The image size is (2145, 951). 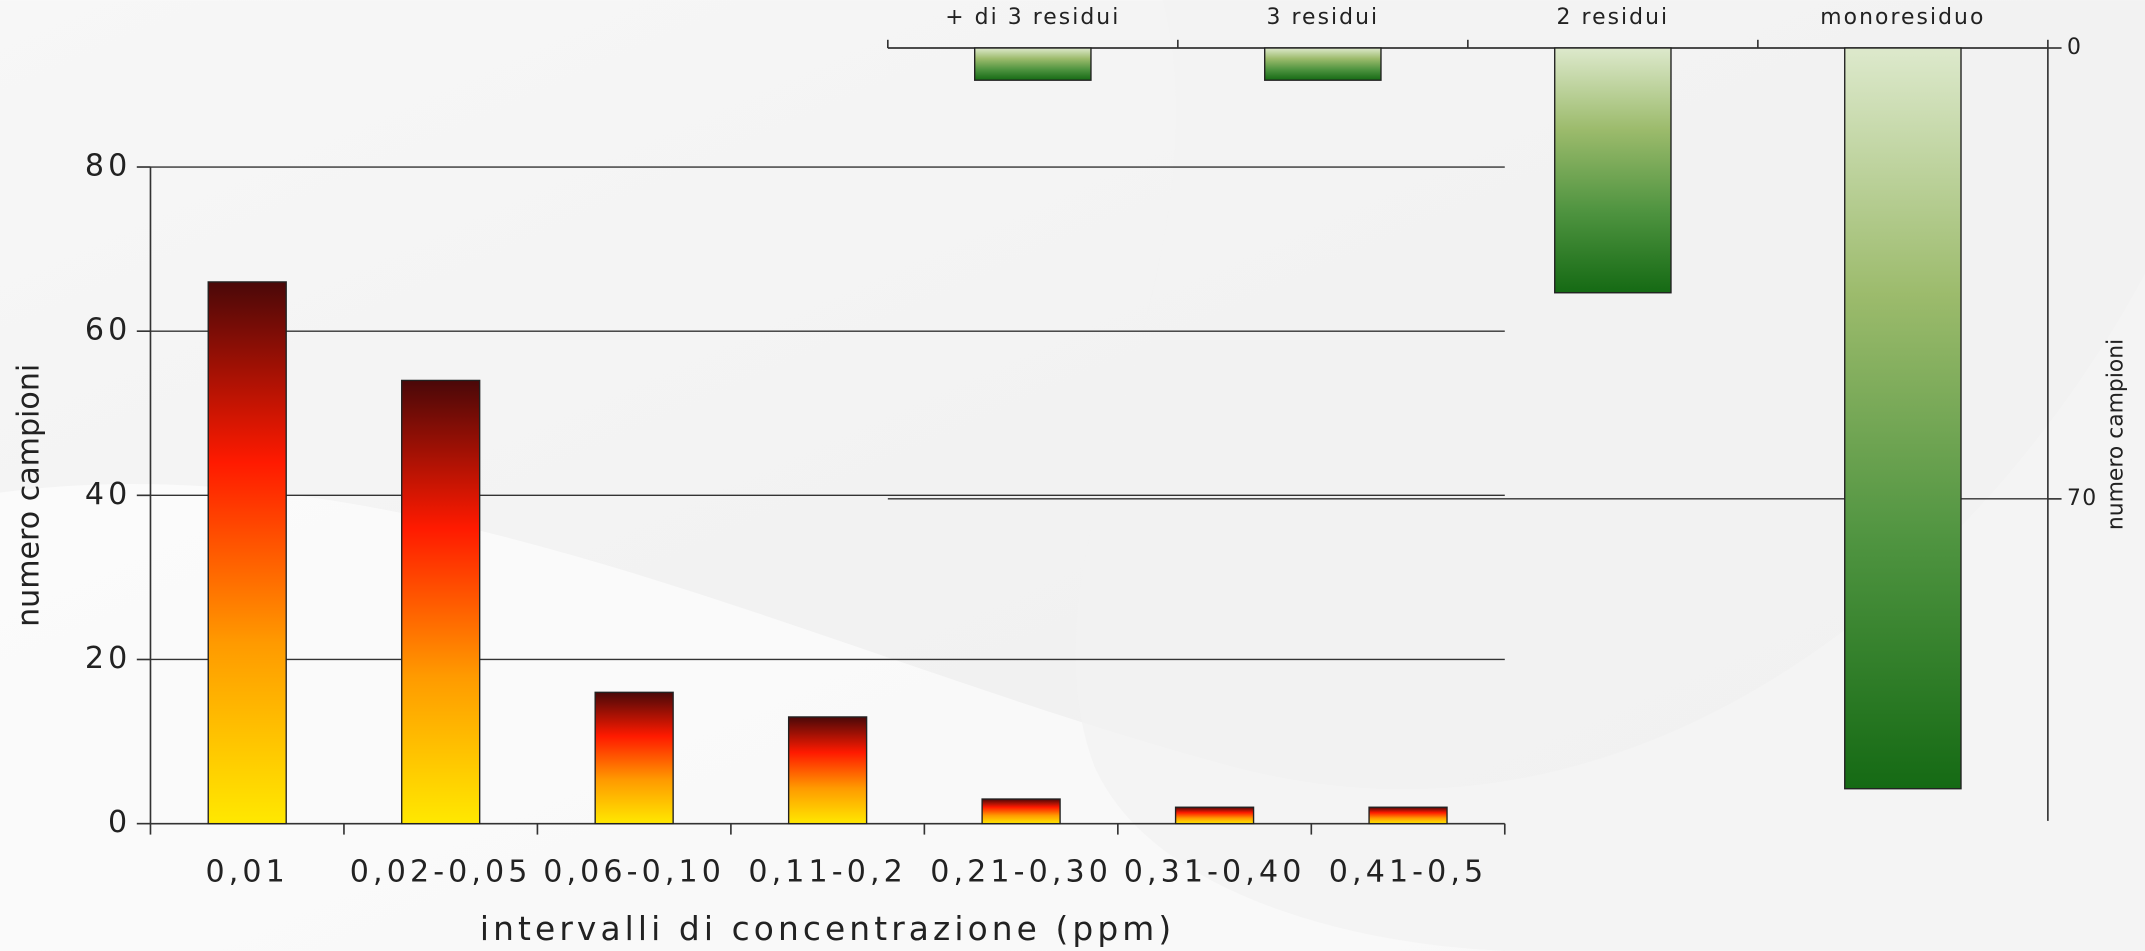 What do you see at coordinates (108, 494) in the screenshot?
I see `y-tick-label: 40` at bounding box center [108, 494].